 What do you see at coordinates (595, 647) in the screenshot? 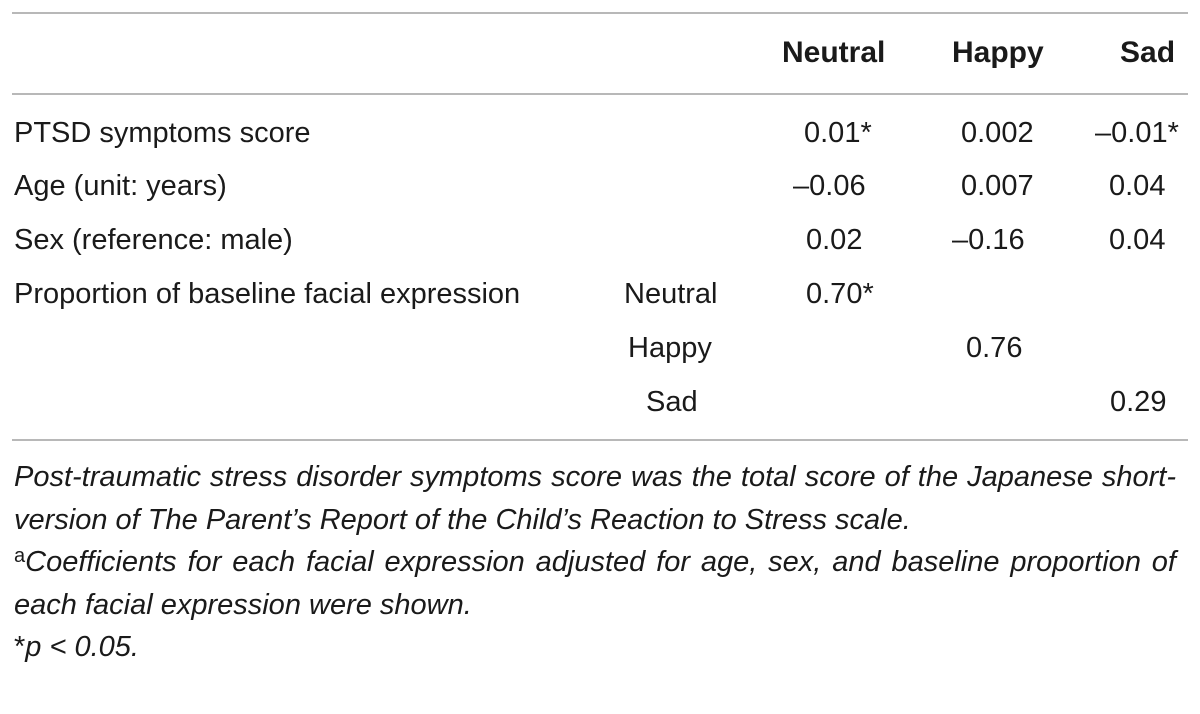
I see `footnote-significance: *p < 0.05.` at bounding box center [595, 647].